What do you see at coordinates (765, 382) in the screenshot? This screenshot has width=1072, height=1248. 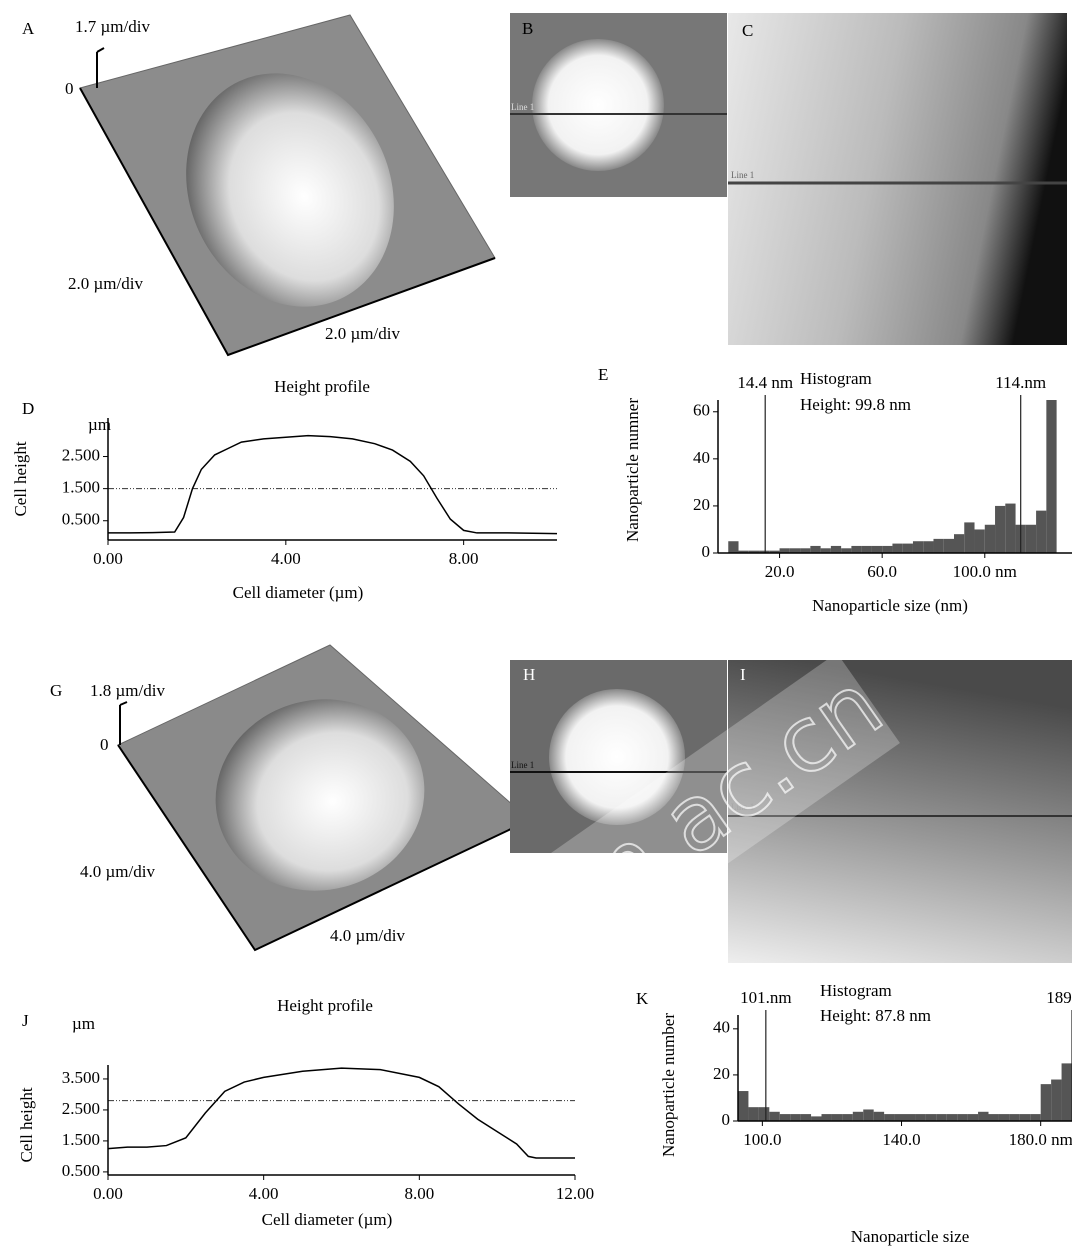 I see `cursor-label: 14.4 nm` at bounding box center [765, 382].